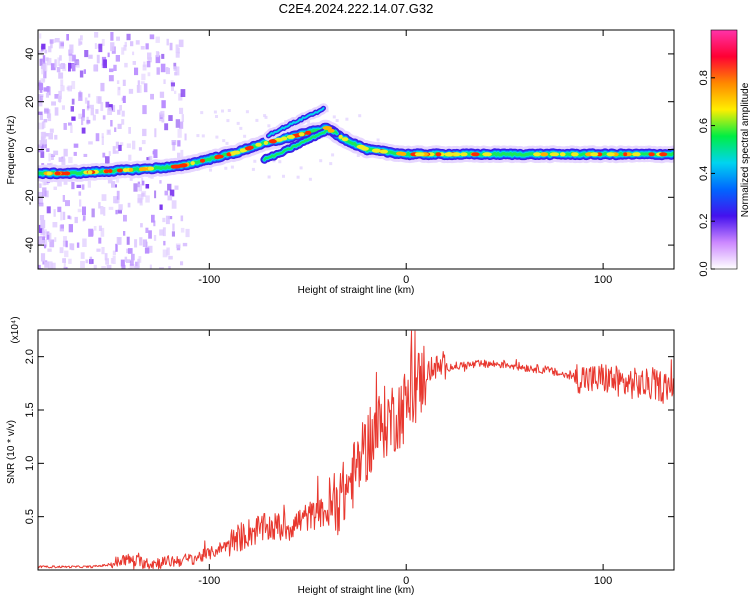 This screenshot has height=600, width=750. What do you see at coordinates (11, 452) in the screenshot?
I see `snr-y-label: SNR (10 * v/v)` at bounding box center [11, 452].